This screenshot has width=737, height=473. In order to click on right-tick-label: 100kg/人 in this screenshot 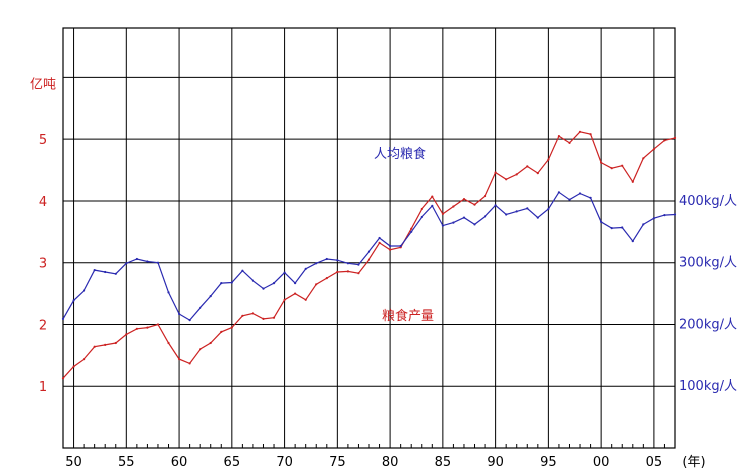, I will do `click(708, 386)`.